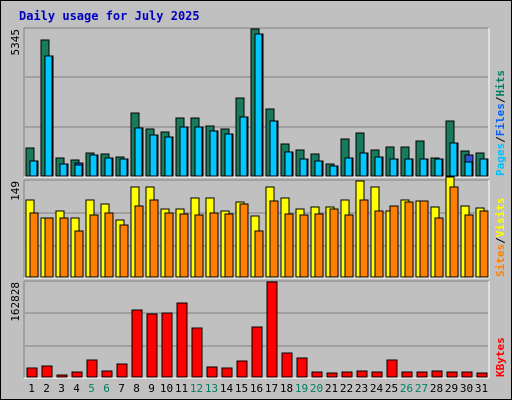 This screenshot has height=400, width=512. What do you see at coordinates (500, 83) in the screenshot?
I see `legend-hits: Hits` at bounding box center [500, 83].